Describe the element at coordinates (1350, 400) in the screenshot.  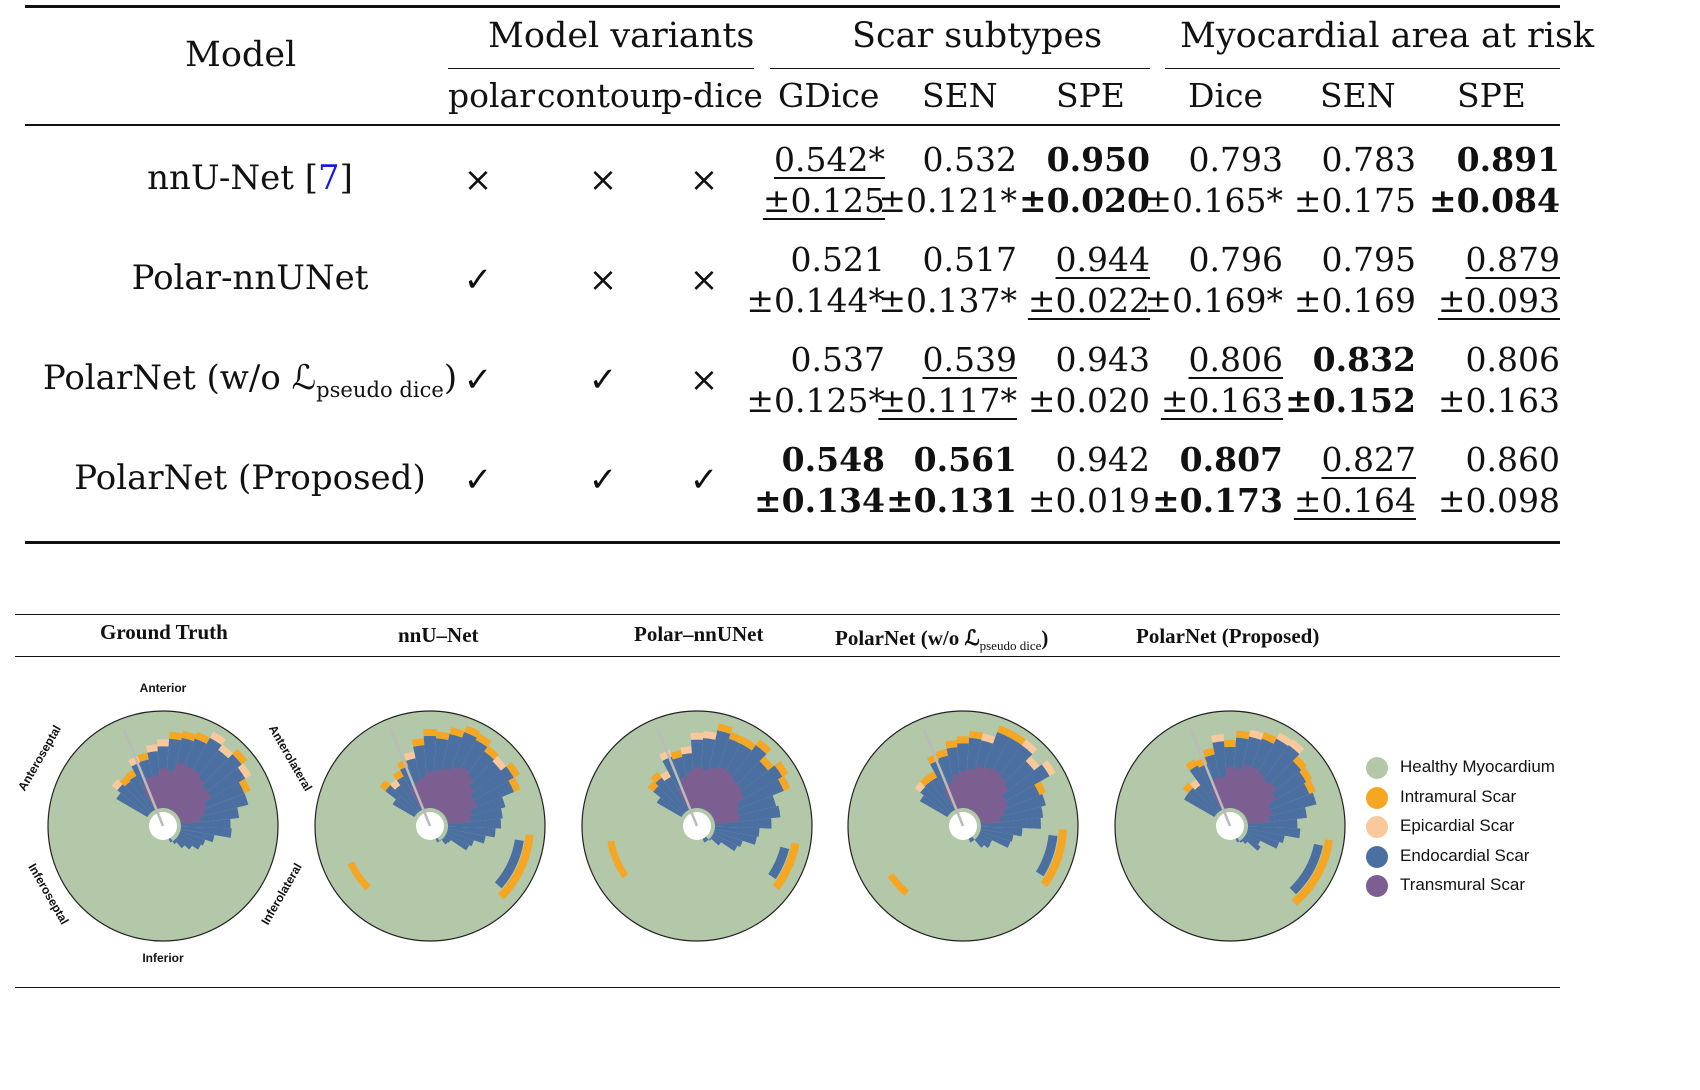
I see `metric-std: ±0.152` at that location.